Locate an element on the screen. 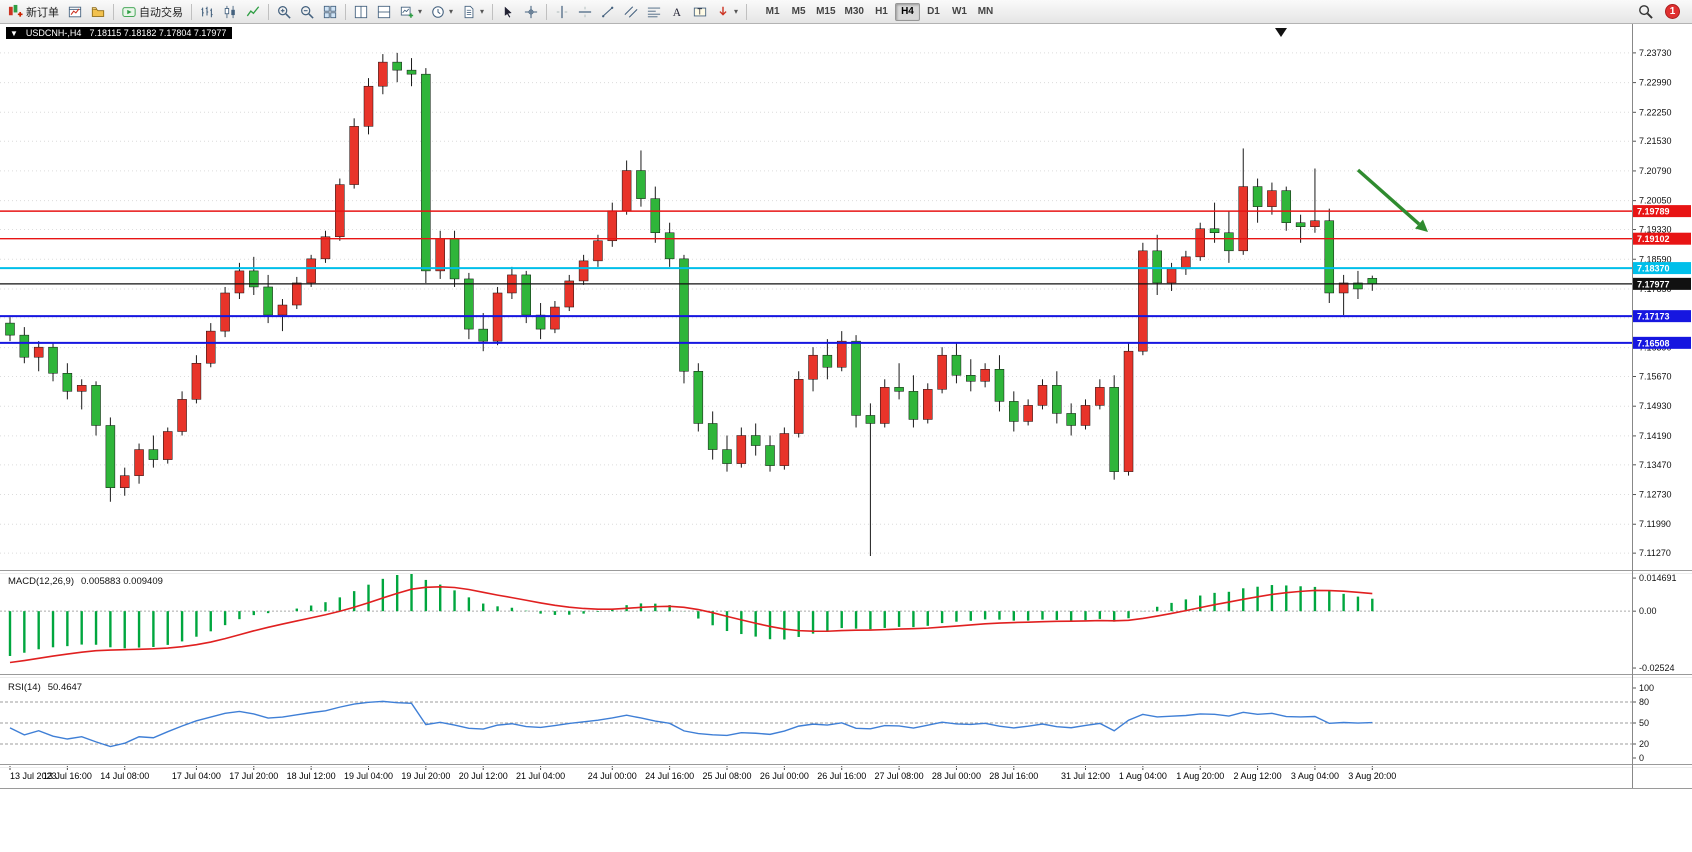 This screenshot has height=852, width=1692. timeframe-w1-button: W1 is located at coordinates (959, 11).